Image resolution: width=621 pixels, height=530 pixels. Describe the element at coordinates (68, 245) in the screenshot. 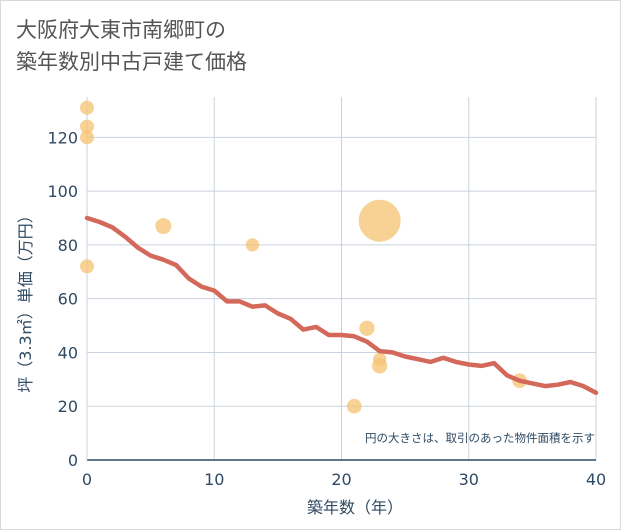

I see `y-tick-label: 80` at that location.